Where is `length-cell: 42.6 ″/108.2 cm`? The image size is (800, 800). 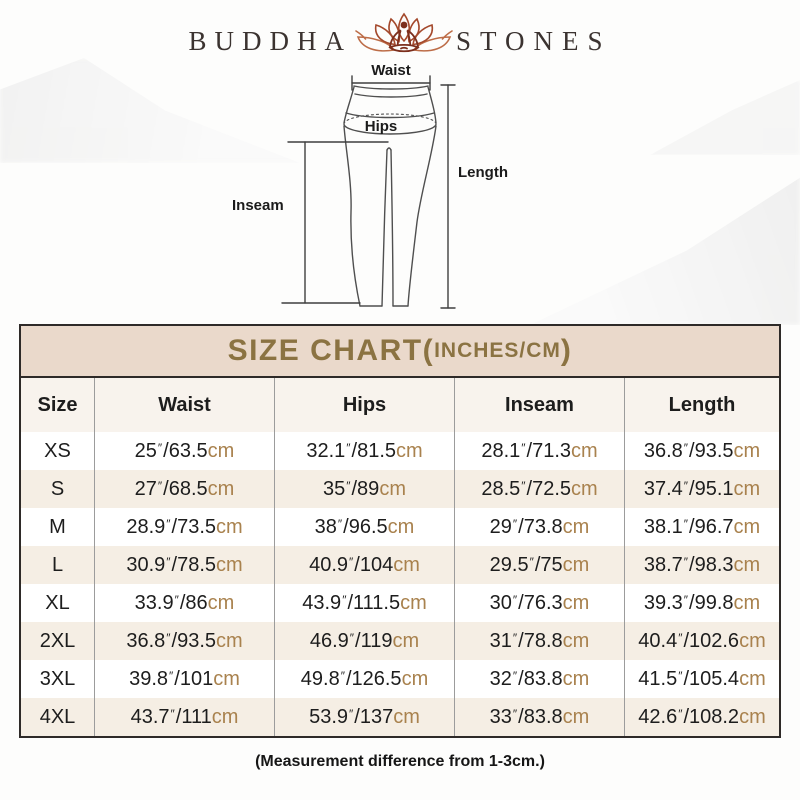 length-cell: 42.6 ″/108.2 cm is located at coordinates (701, 717).